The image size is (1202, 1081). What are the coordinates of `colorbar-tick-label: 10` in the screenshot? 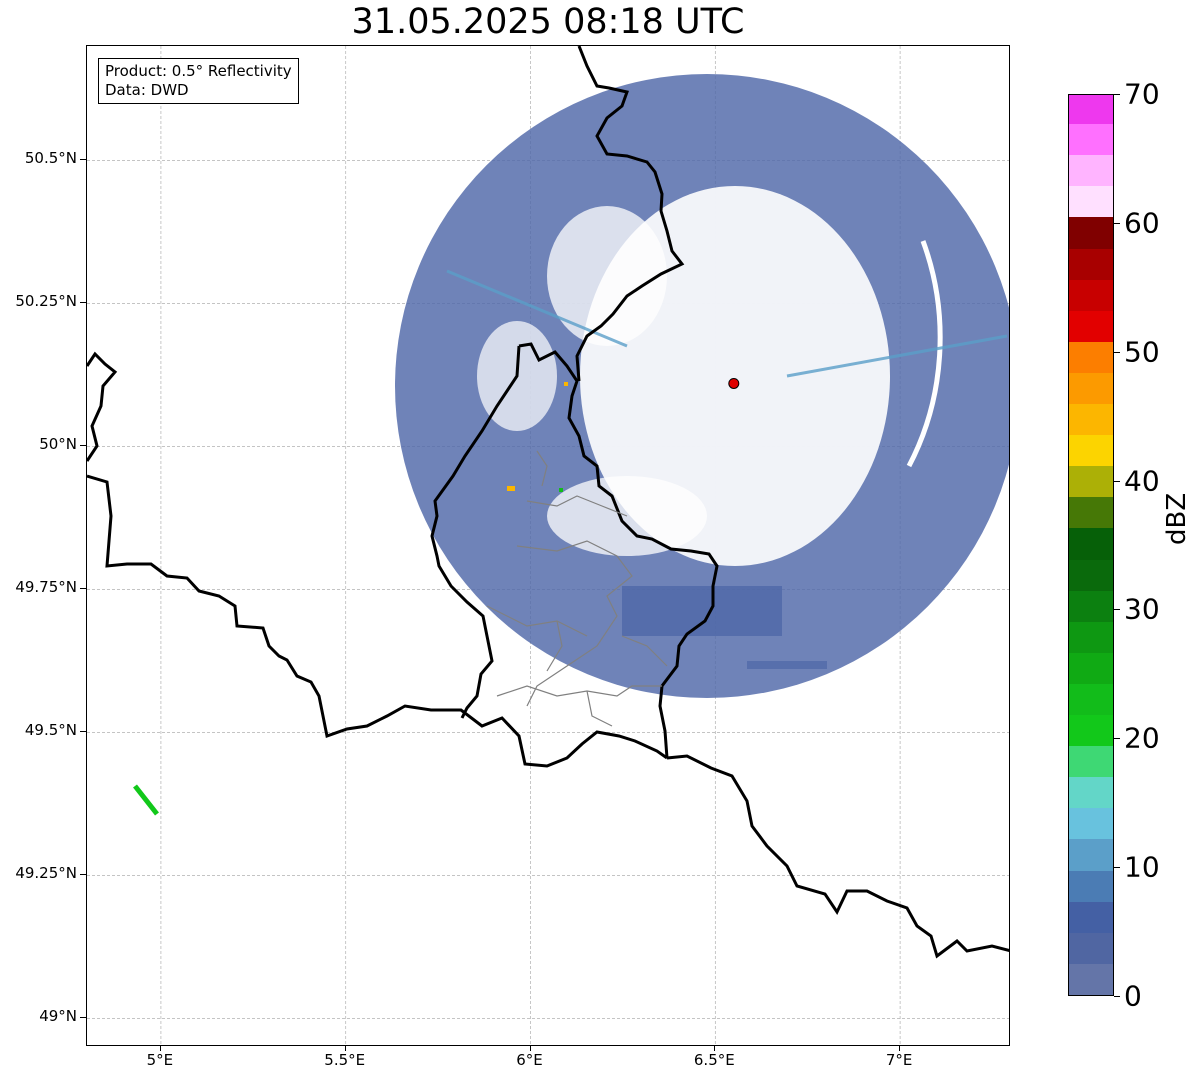 It's located at (1142, 867).